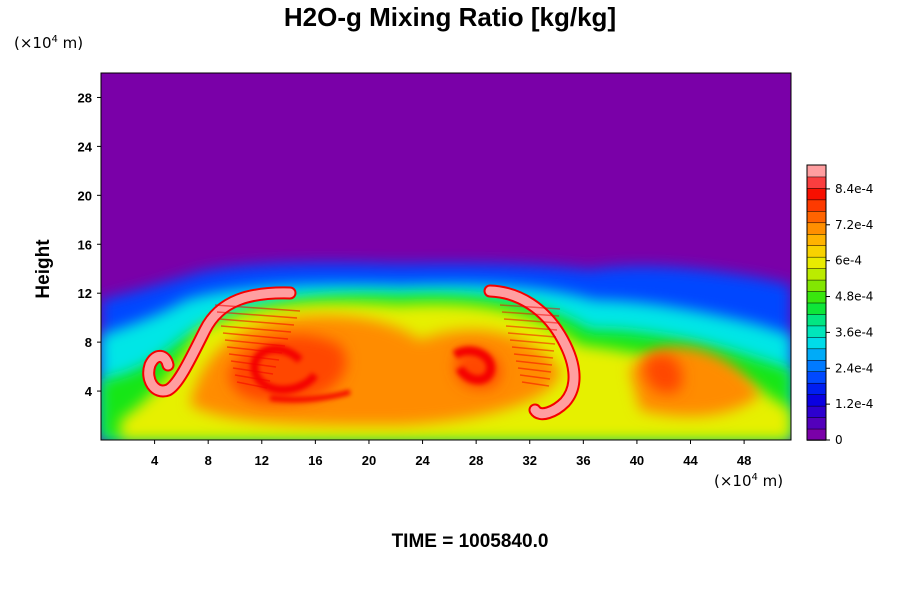 Image resolution: width=900 pixels, height=600 pixels. What do you see at coordinates (854, 404) in the screenshot?
I see `colorbar-label: 1.2e-4` at bounding box center [854, 404].